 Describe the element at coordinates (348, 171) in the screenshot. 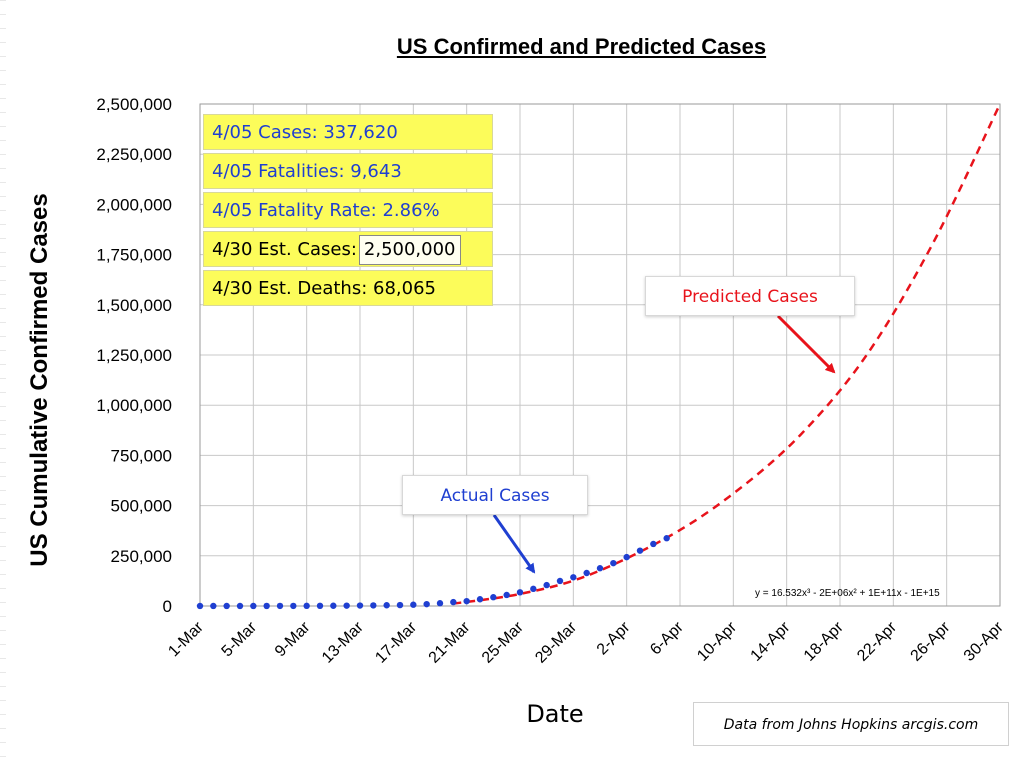

I see `stat-fatalities: 4/05 Fatalities: 9,643` at that location.